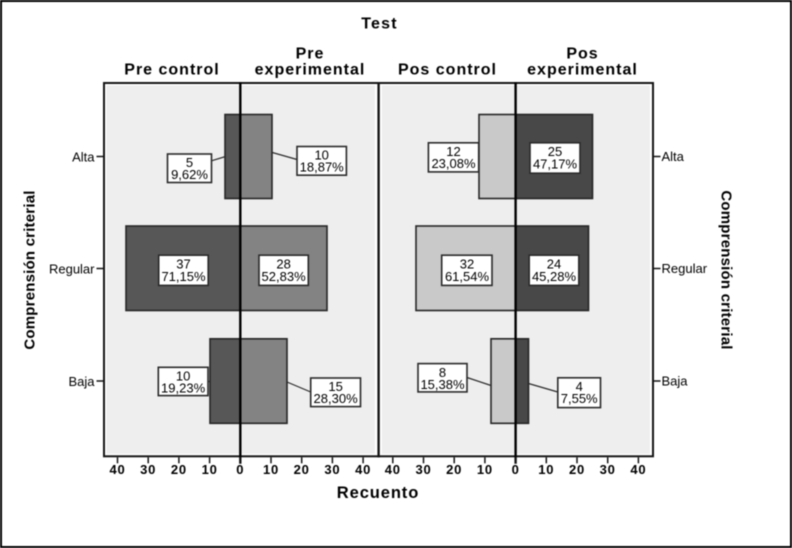 The height and width of the screenshot is (548, 792). I want to click on svg-text: Pre control, so click(171, 70).